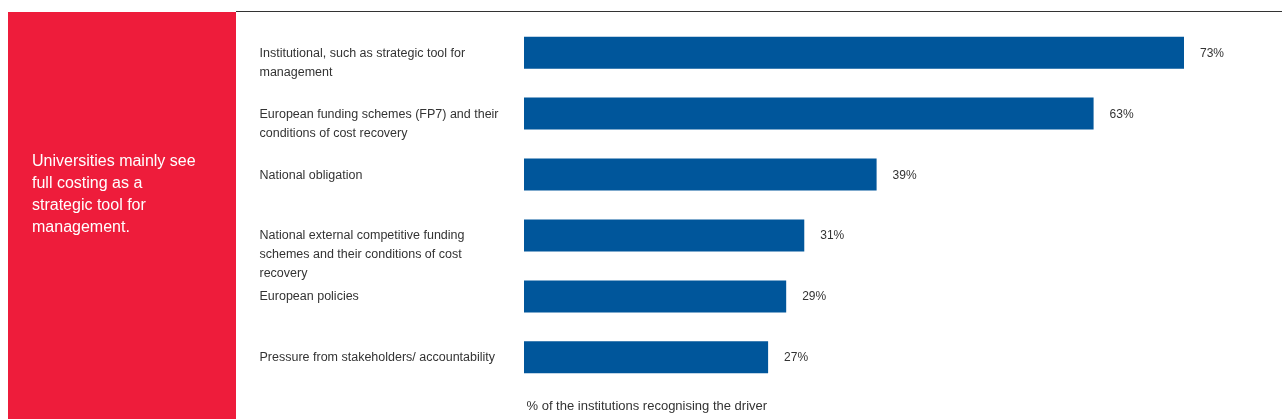 The width and height of the screenshot is (1282, 419). What do you see at coordinates (1212, 52) in the screenshot?
I see `data-label: 73%` at bounding box center [1212, 52].